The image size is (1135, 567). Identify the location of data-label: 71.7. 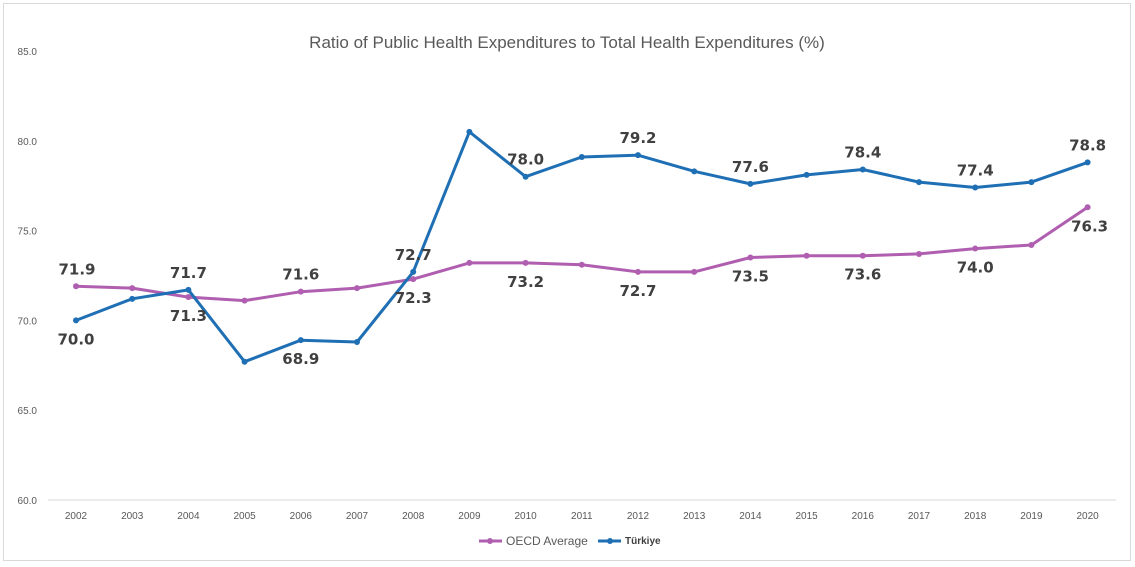
(188, 273).